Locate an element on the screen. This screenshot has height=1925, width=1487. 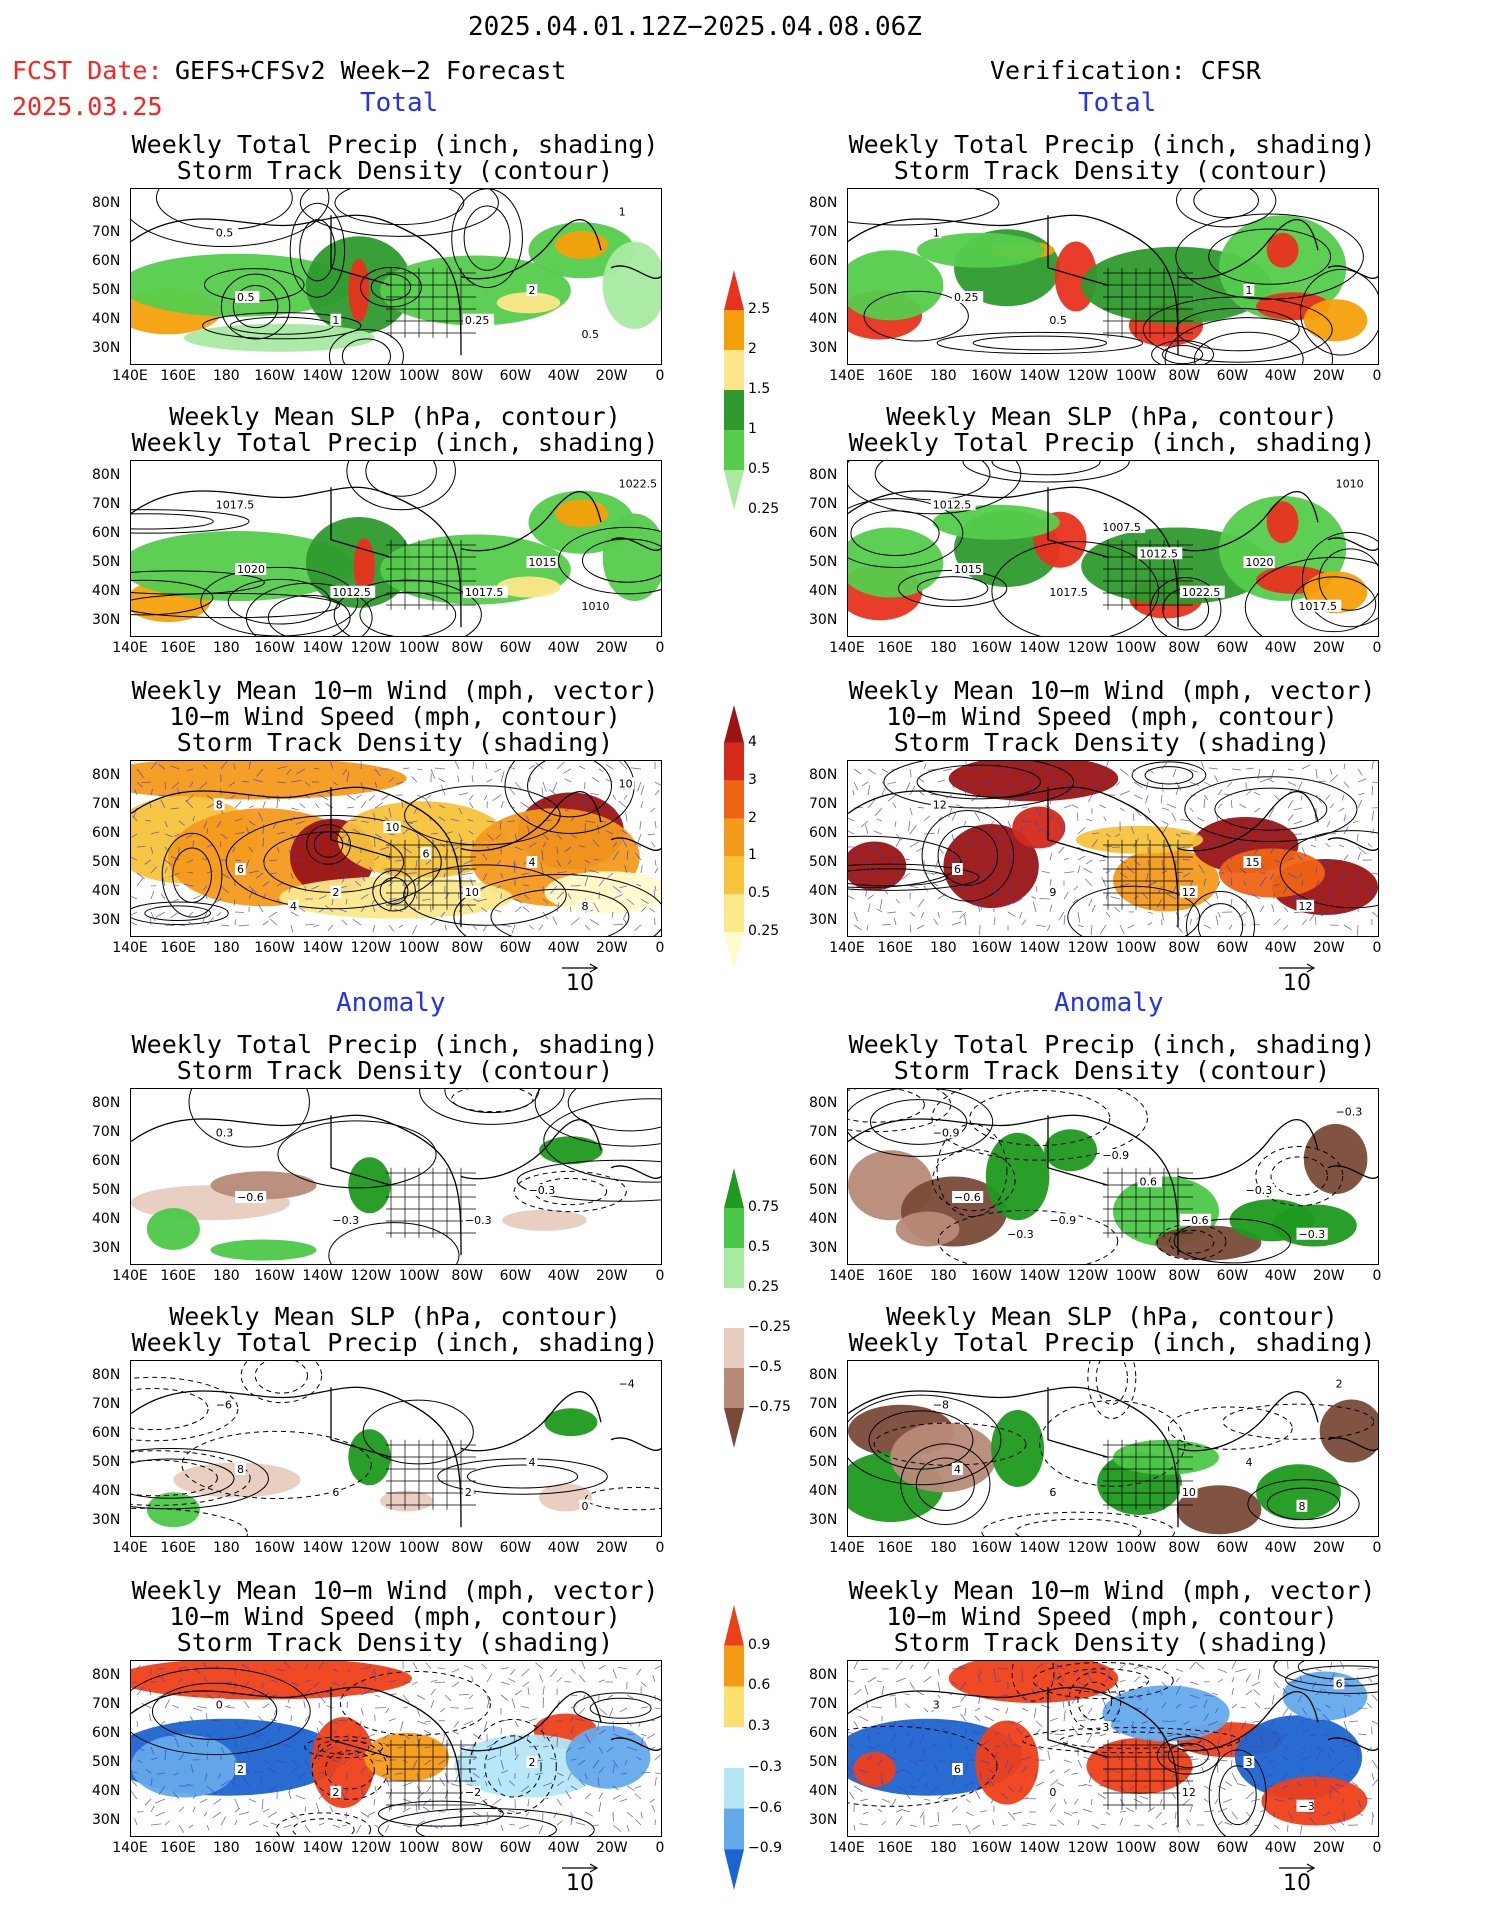
panel-title-line: 10−m Wind Speed (mph, contour) is located at coordinates (395, 1616).